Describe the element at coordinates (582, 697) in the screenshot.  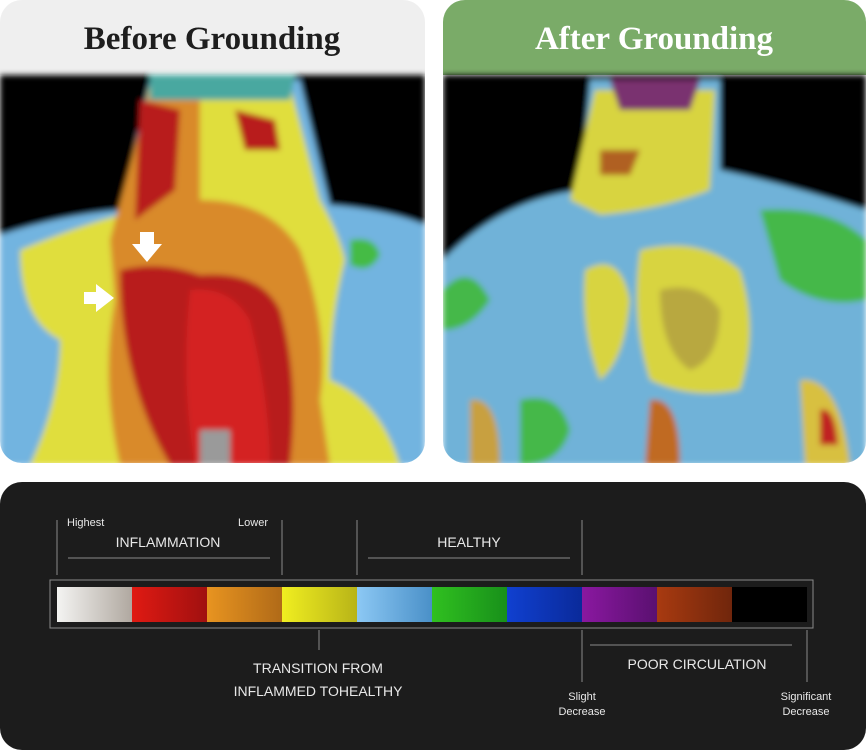
I see `legend-label: Slight` at that location.